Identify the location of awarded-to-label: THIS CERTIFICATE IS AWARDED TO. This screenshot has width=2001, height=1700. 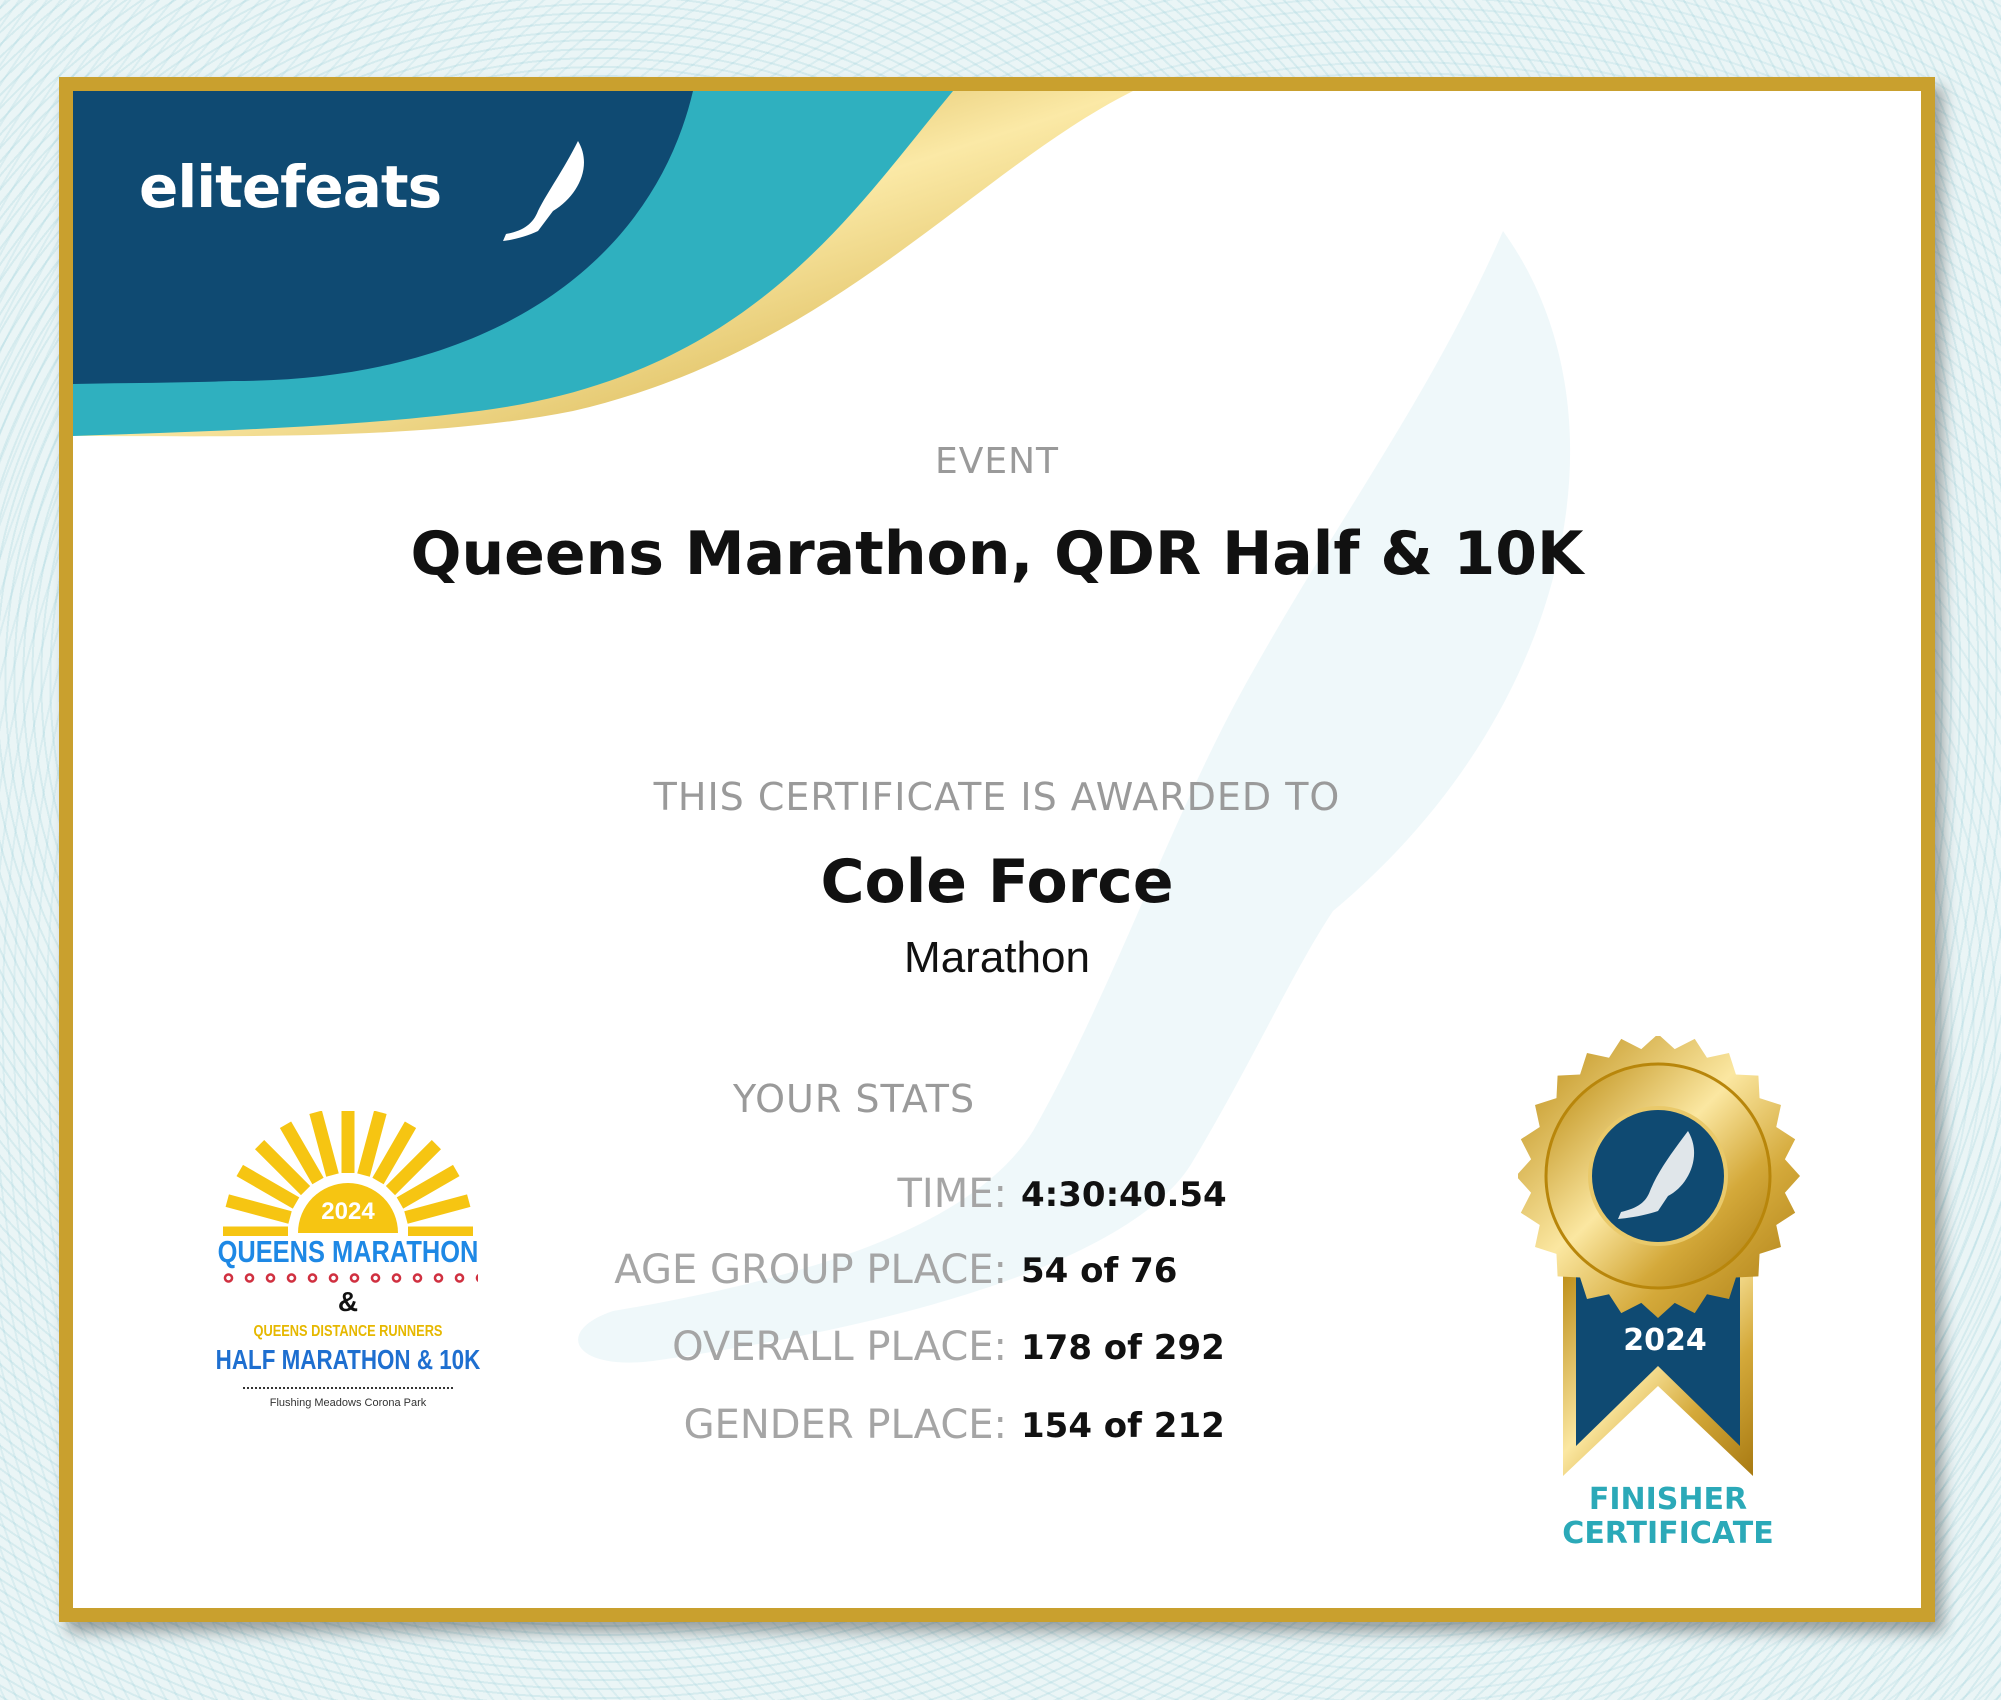
(997, 797).